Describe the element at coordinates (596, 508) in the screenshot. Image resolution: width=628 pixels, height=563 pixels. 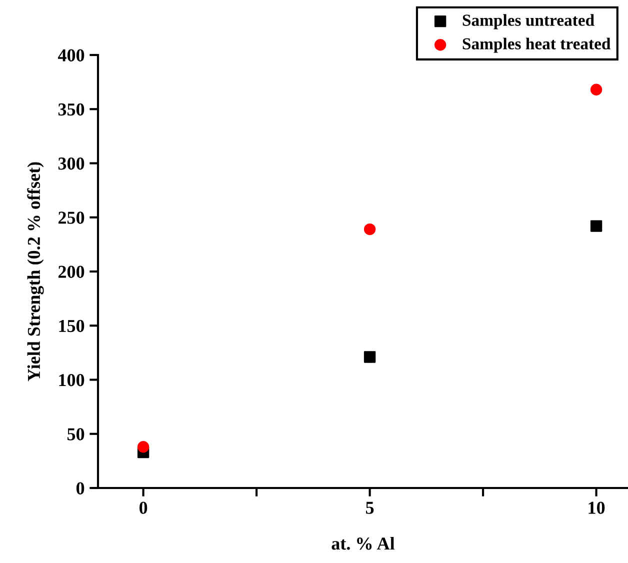
I see `x-tick-label: 10` at that location.